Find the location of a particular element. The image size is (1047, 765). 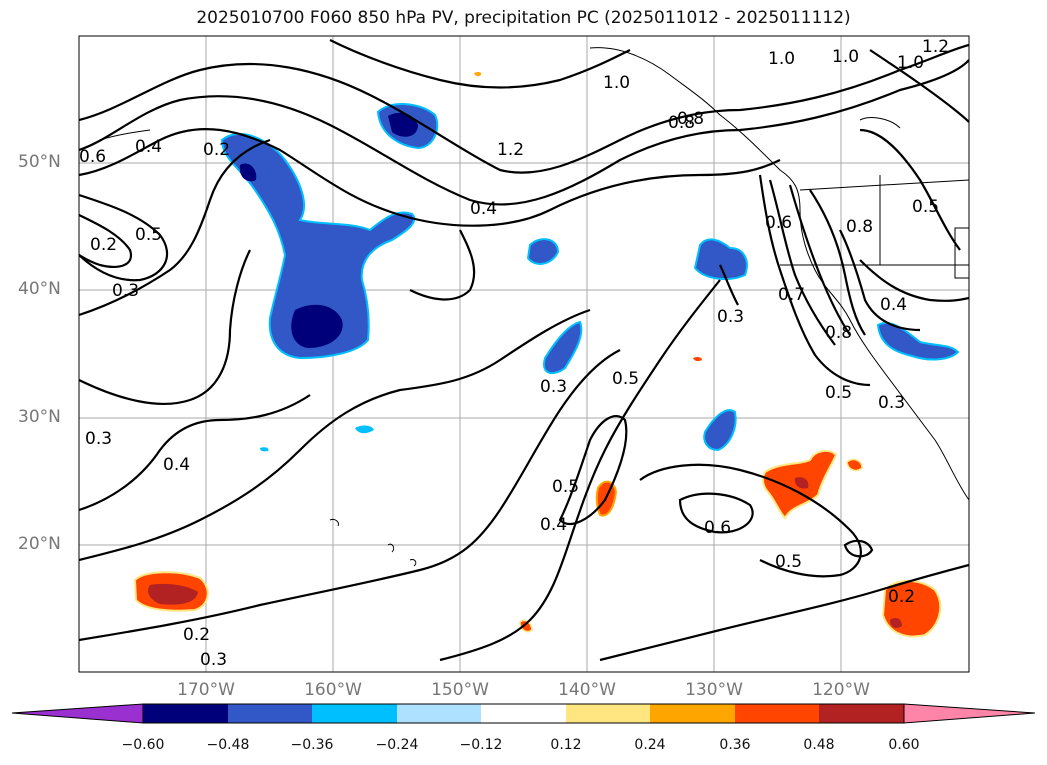

precip-blob-diag is located at coordinates (563, 347).